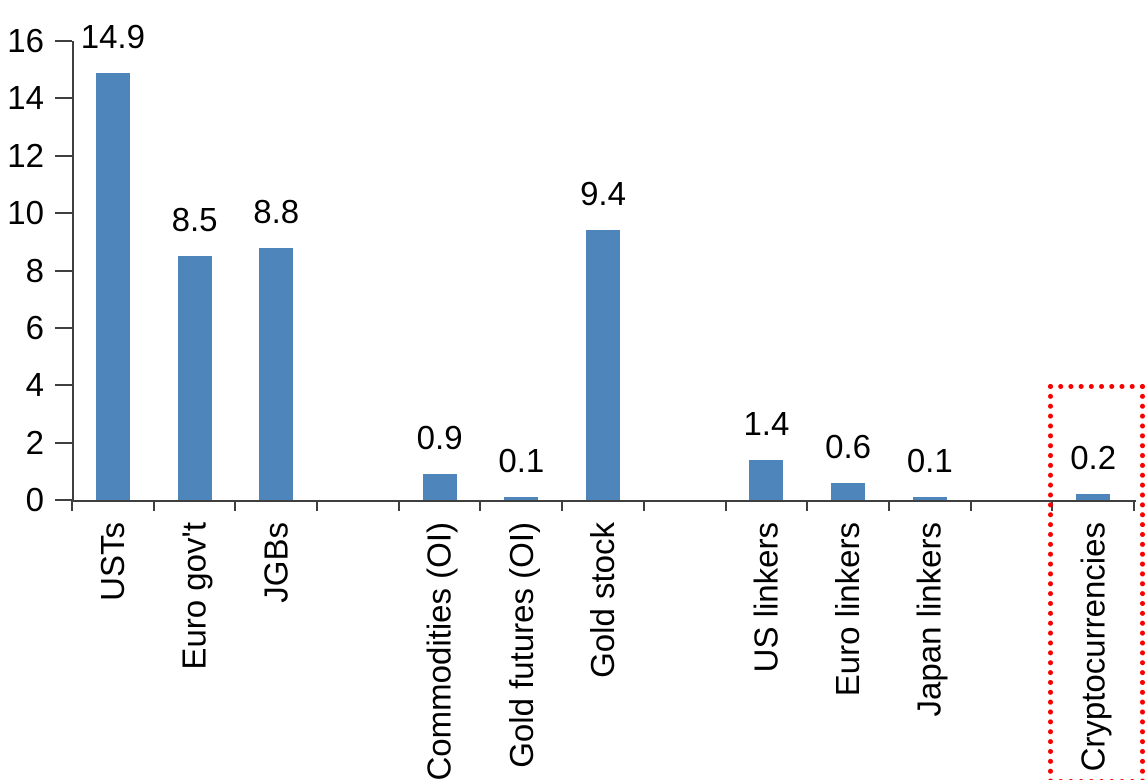  Describe the element at coordinates (848, 609) in the screenshot. I see `category-label: Euro linkers` at that location.